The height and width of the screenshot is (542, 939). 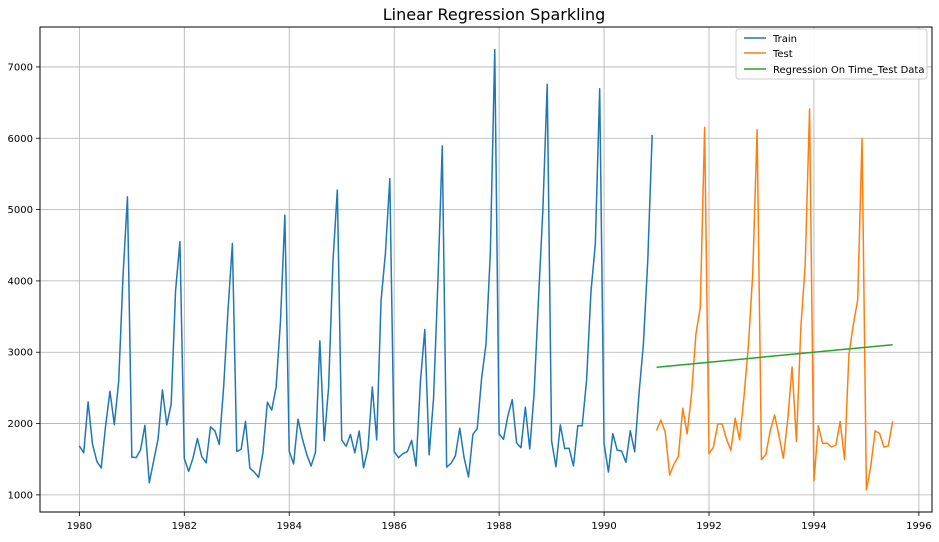 I want to click on legend: Train Test Regression On Time_Test Data, so click(x=831, y=54).